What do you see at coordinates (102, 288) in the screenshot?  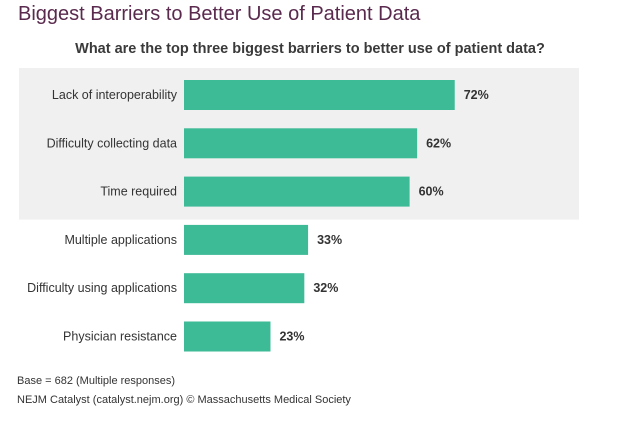 I see `category-label: Difficulty using applications` at bounding box center [102, 288].